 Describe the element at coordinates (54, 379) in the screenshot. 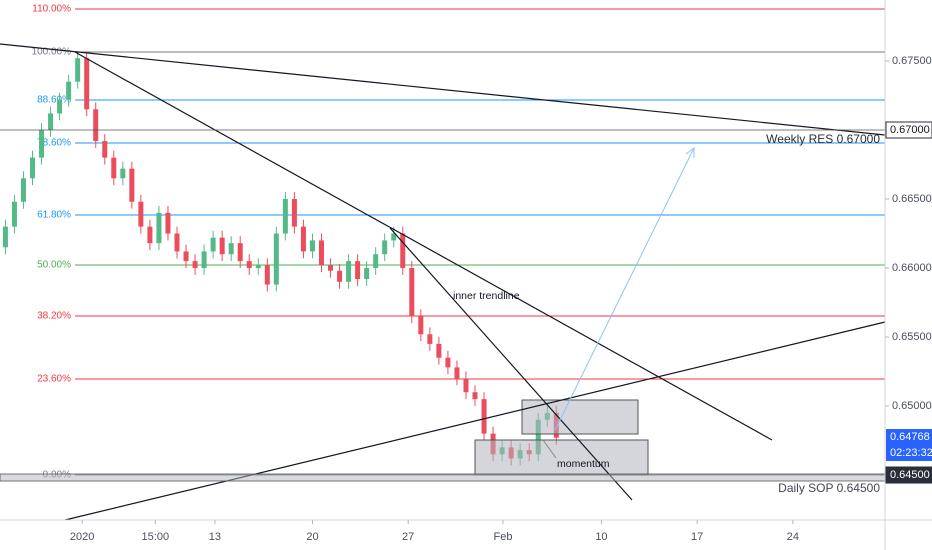

I see `fib-label: 23.60%` at that location.